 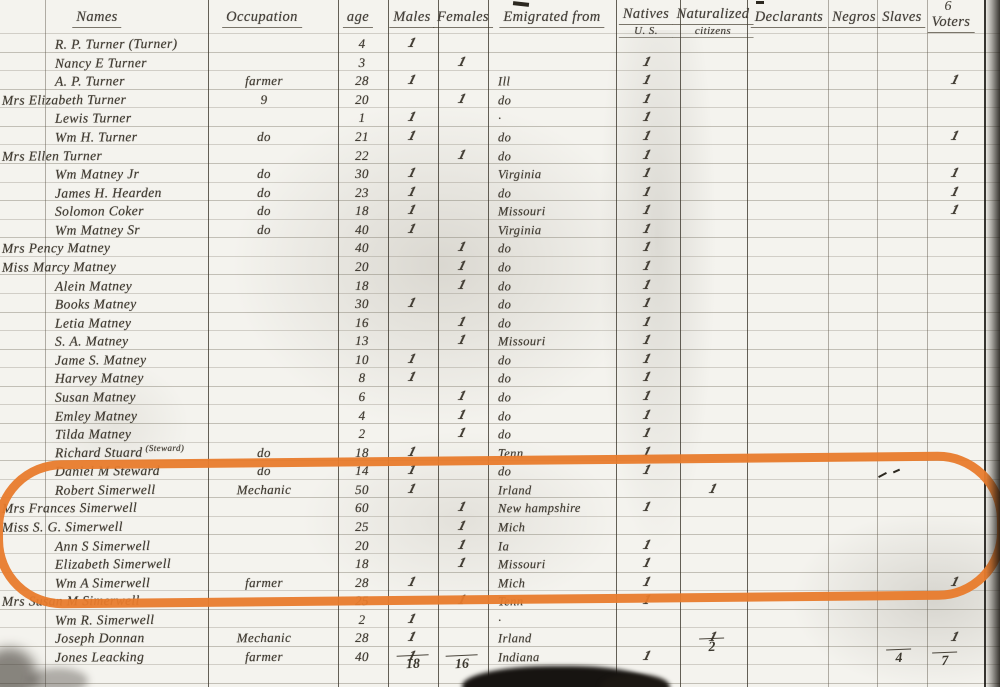 What do you see at coordinates (362, 396) in the screenshot?
I see `cell-age: 6` at bounding box center [362, 396].